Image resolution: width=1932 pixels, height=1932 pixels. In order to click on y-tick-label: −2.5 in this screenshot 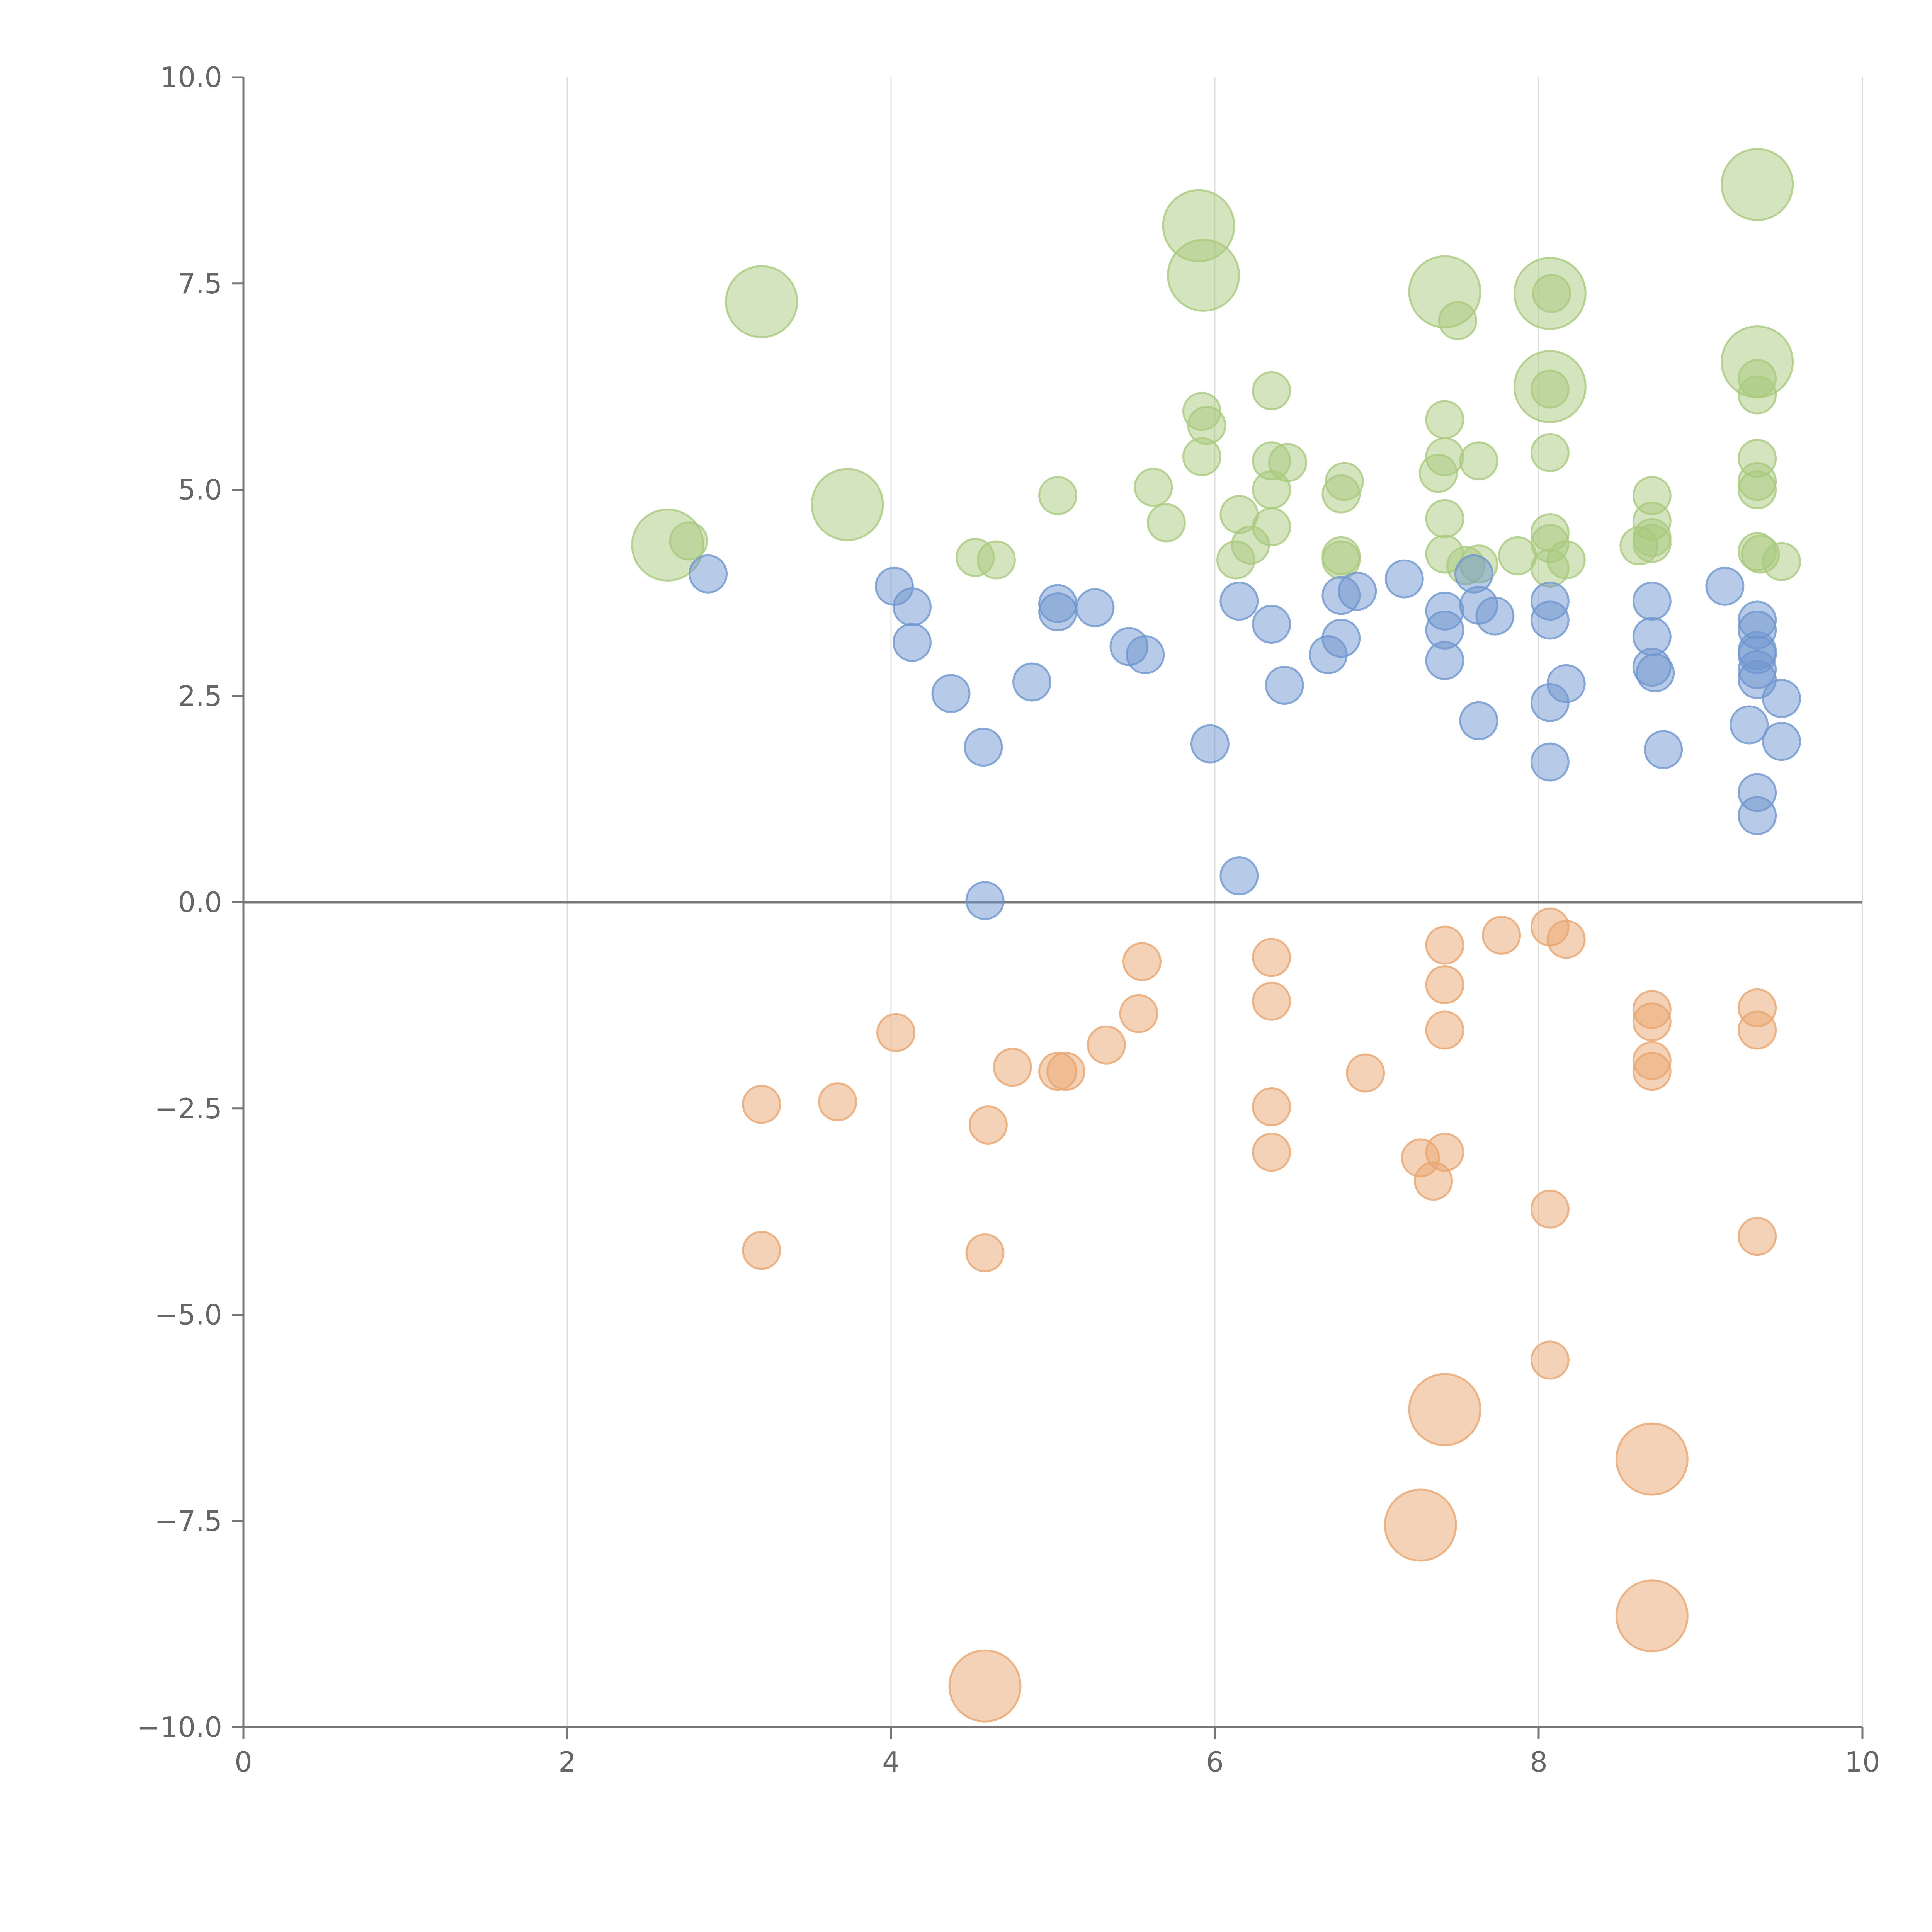, I will do `click(189, 1108)`.